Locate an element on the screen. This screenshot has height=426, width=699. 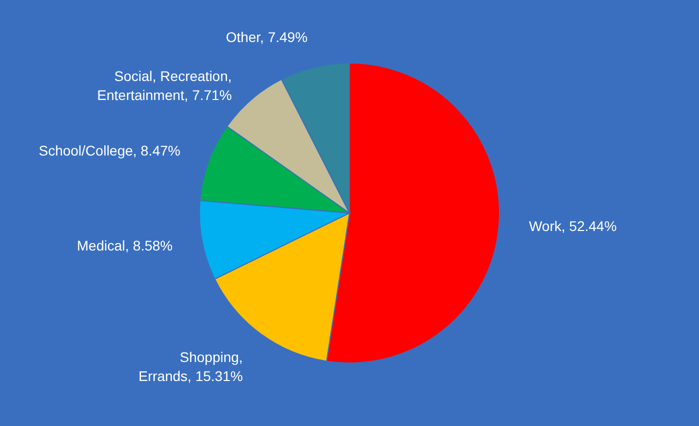
slice-label: Other, 7.49% is located at coordinates (267, 36).